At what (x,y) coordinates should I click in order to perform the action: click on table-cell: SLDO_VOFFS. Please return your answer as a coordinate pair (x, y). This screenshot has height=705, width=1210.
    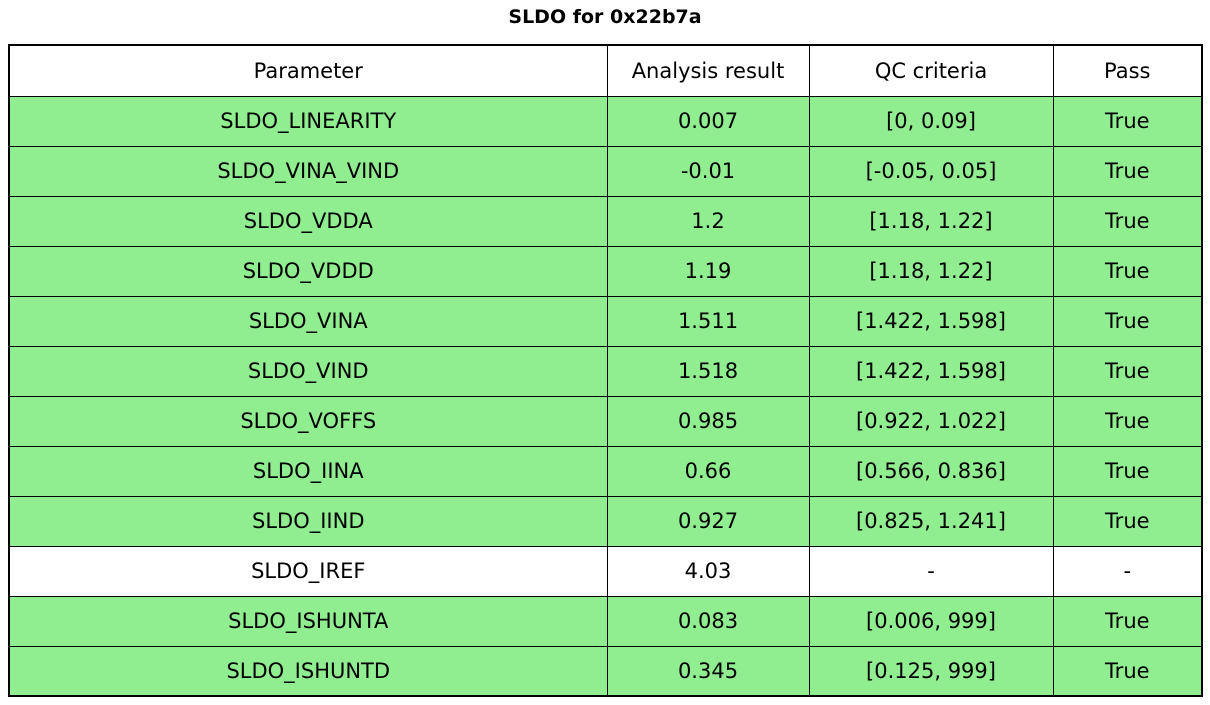
    Looking at the image, I should click on (308, 421).